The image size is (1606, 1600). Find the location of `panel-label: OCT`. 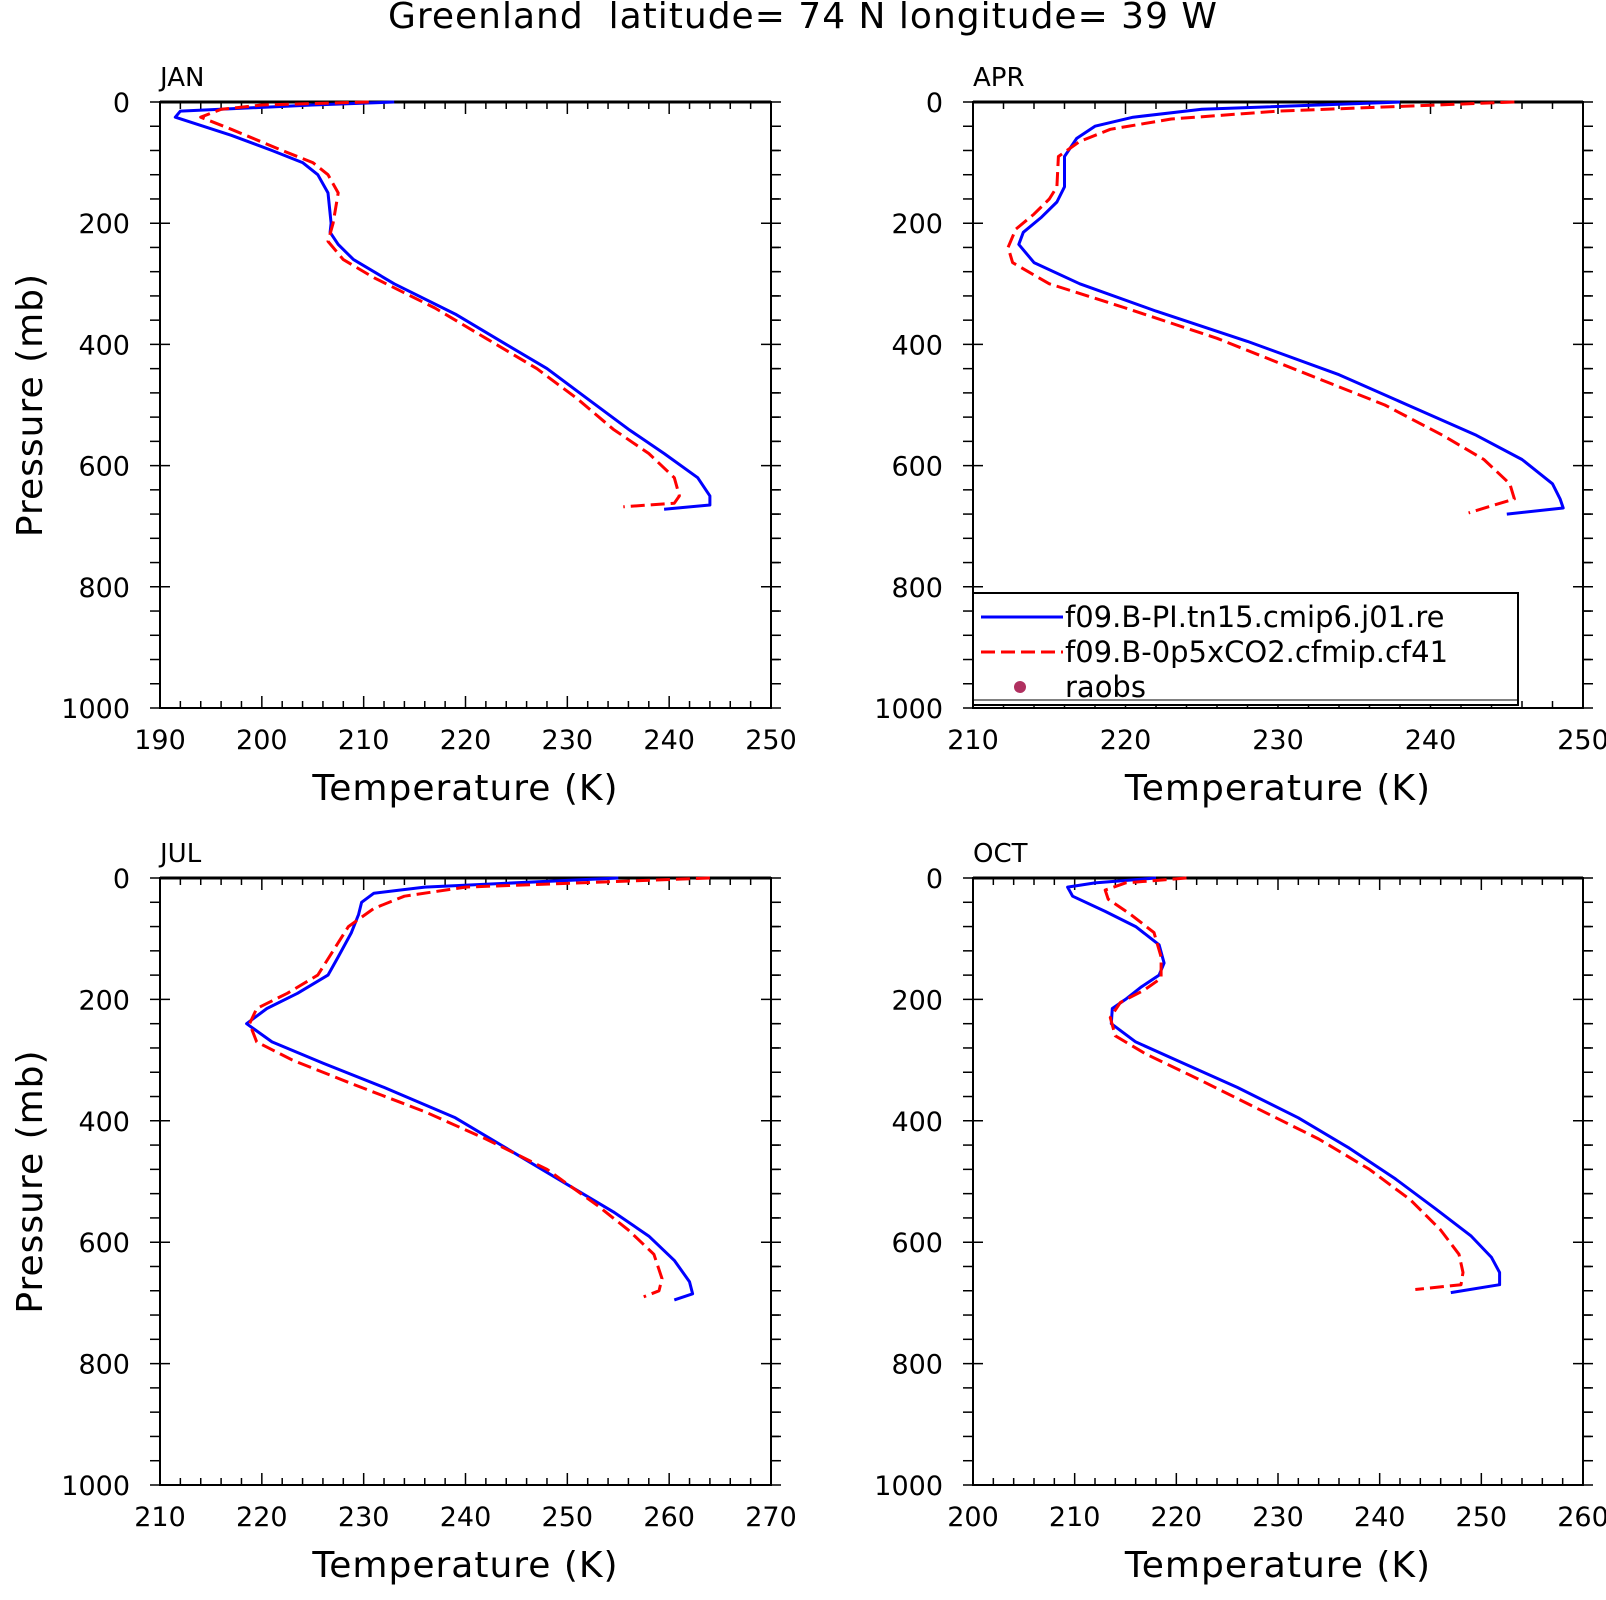

panel-label: OCT is located at coordinates (1000, 854).